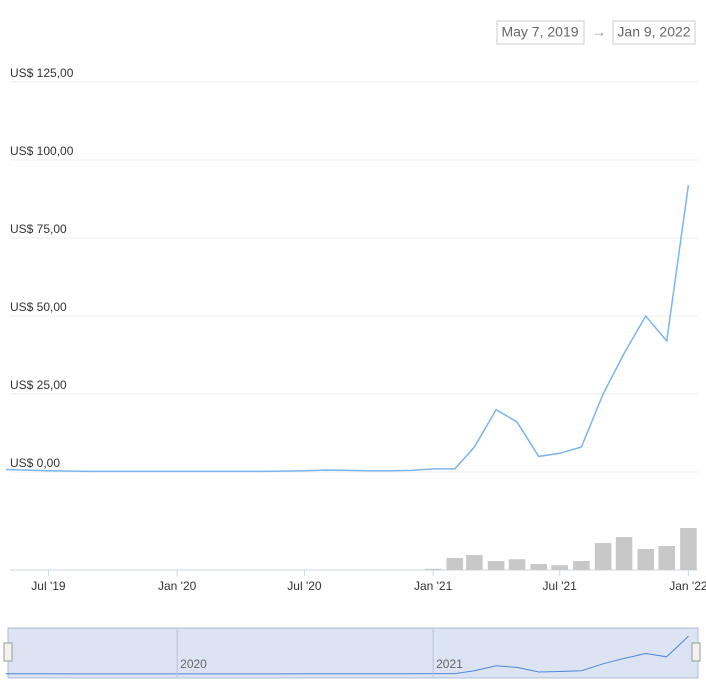 The width and height of the screenshot is (706, 687). Describe the element at coordinates (347, 655) in the screenshot. I see `navigator-line` at that location.